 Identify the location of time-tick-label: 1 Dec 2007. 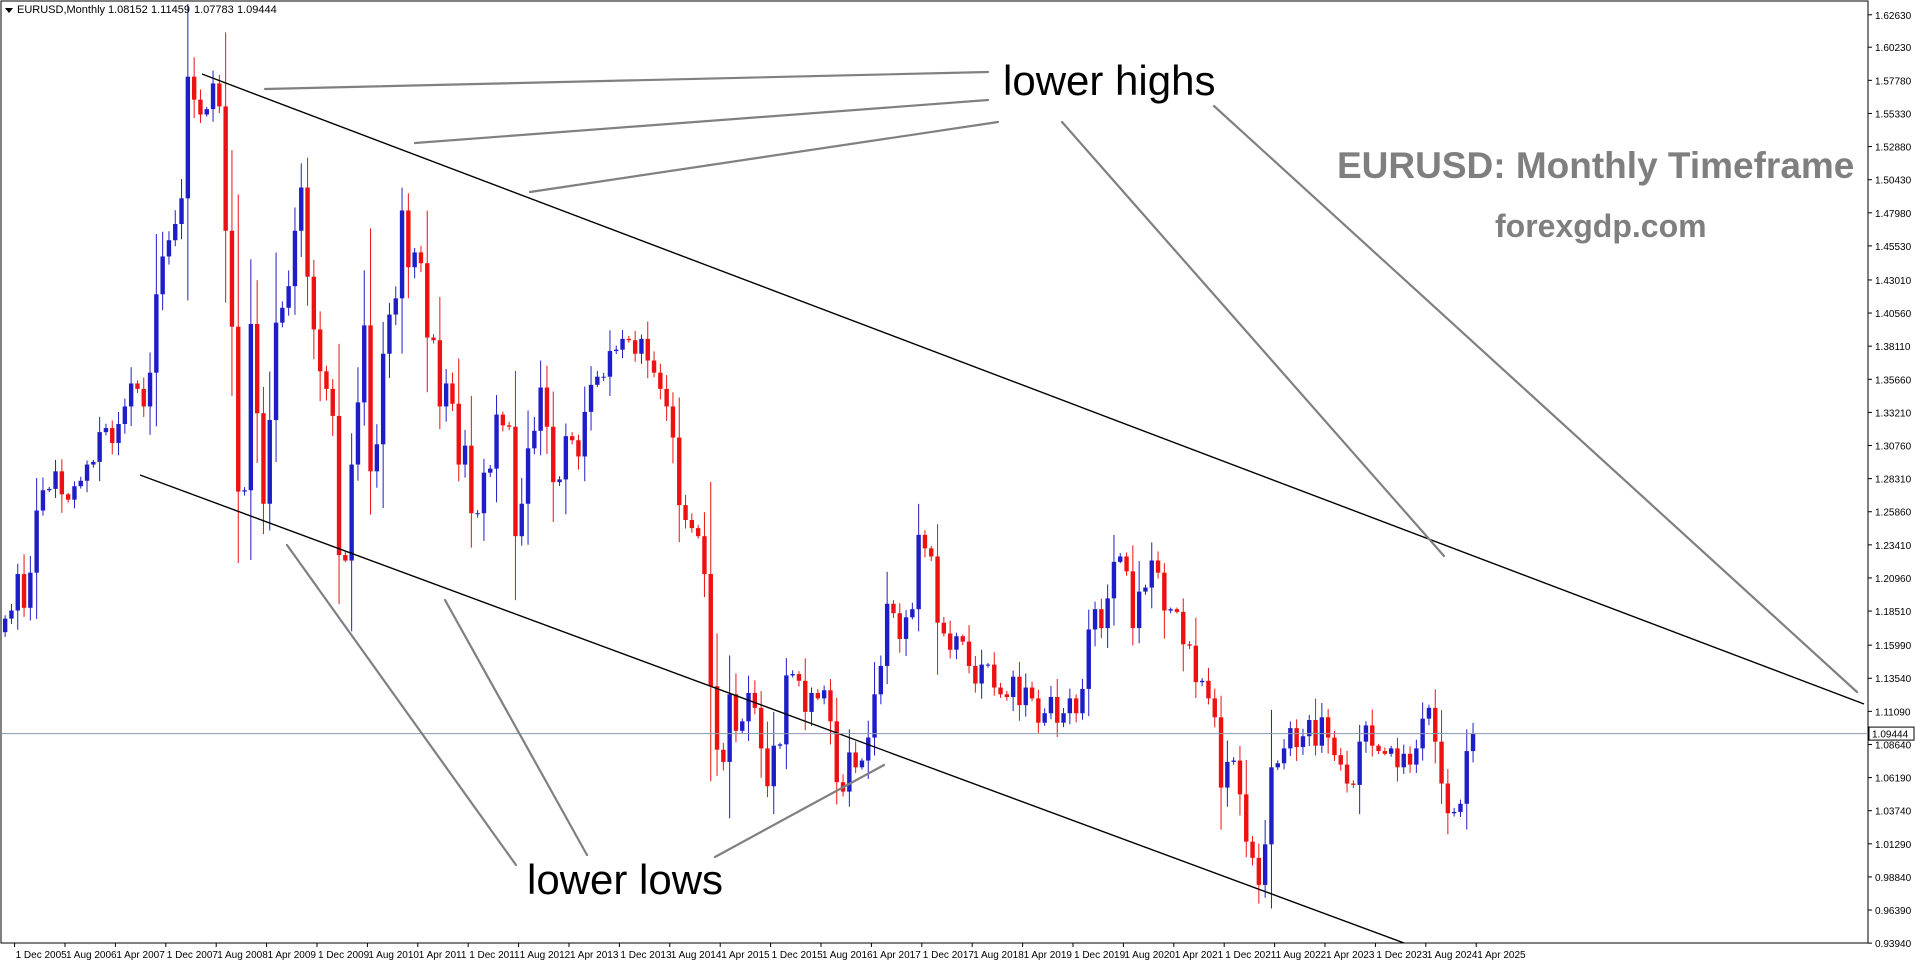
(193, 955).